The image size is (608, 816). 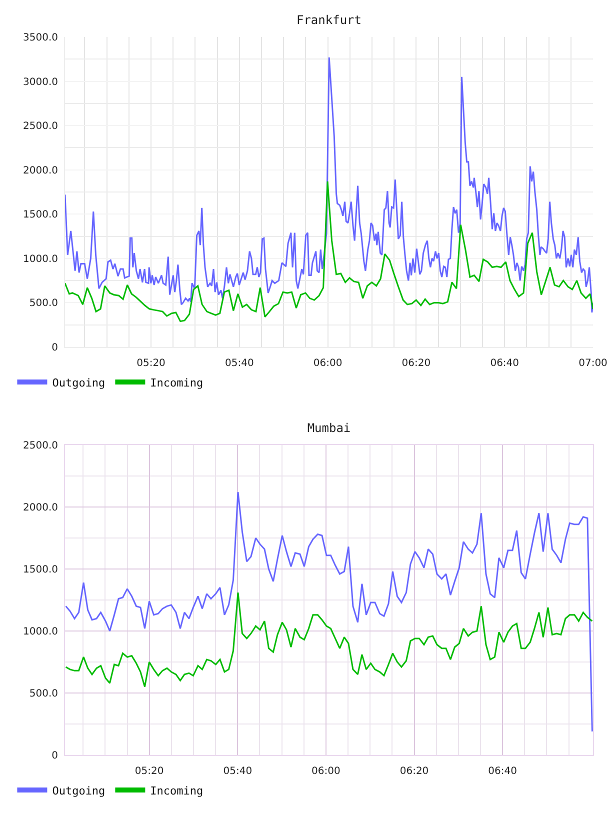 I want to click on x-tick-label: 07:00, so click(x=593, y=363).